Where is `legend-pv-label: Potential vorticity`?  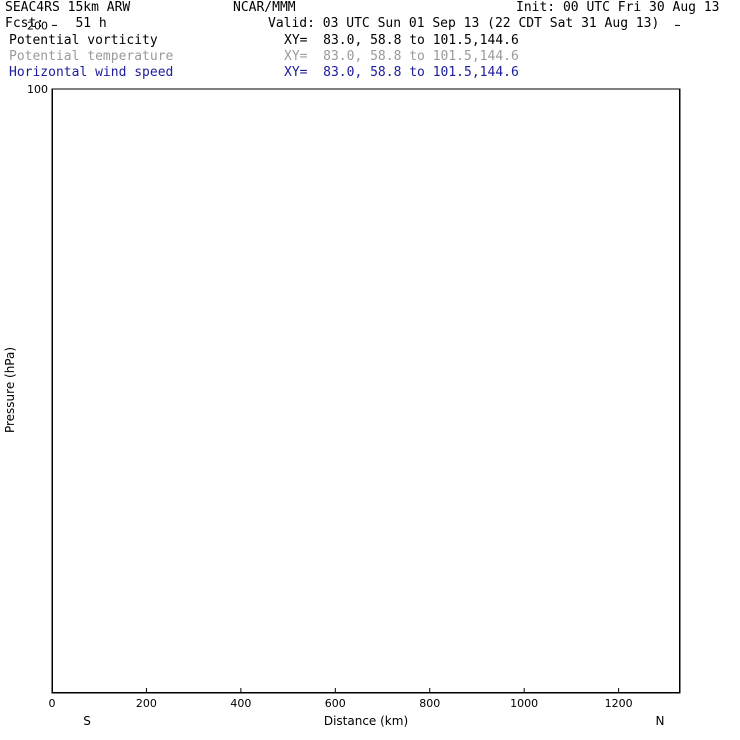
legend-pv-label: Potential vorticity is located at coordinates (83, 40).